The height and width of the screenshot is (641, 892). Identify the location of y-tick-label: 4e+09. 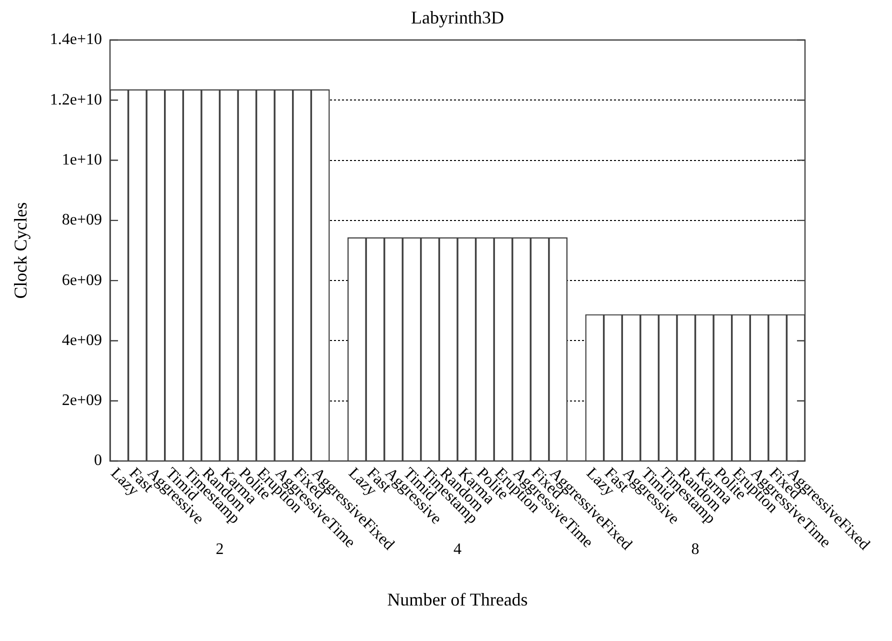
(82, 340).